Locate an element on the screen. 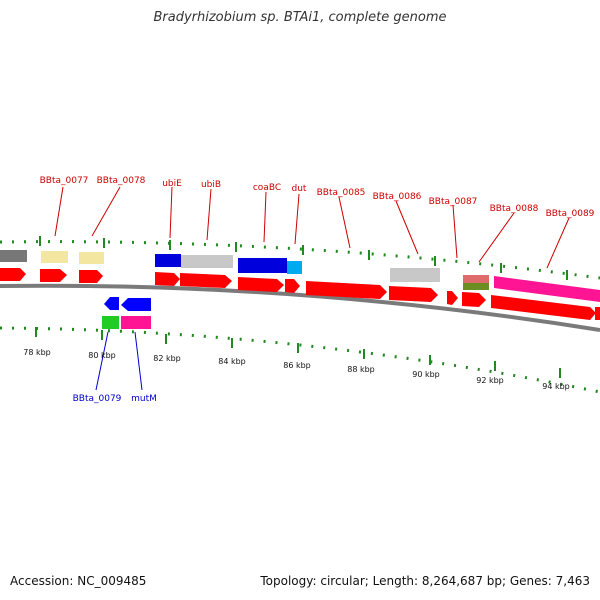 This screenshot has height=600, width=600. gene-label: ubiE is located at coordinates (172, 184).